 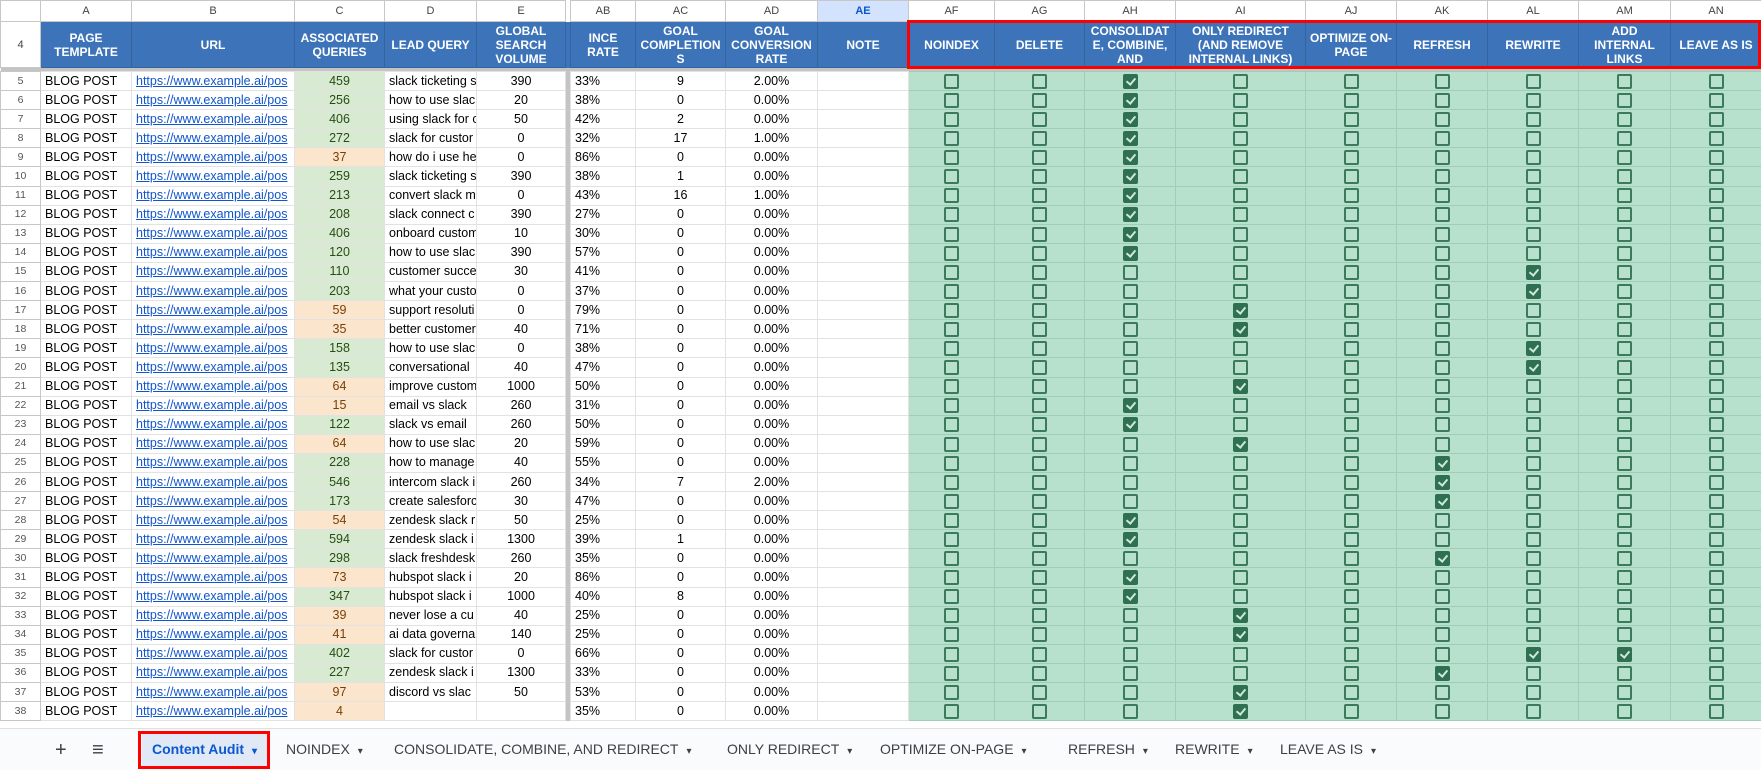 What do you see at coordinates (21, 424) in the screenshot?
I see `row-number: 23` at bounding box center [21, 424].